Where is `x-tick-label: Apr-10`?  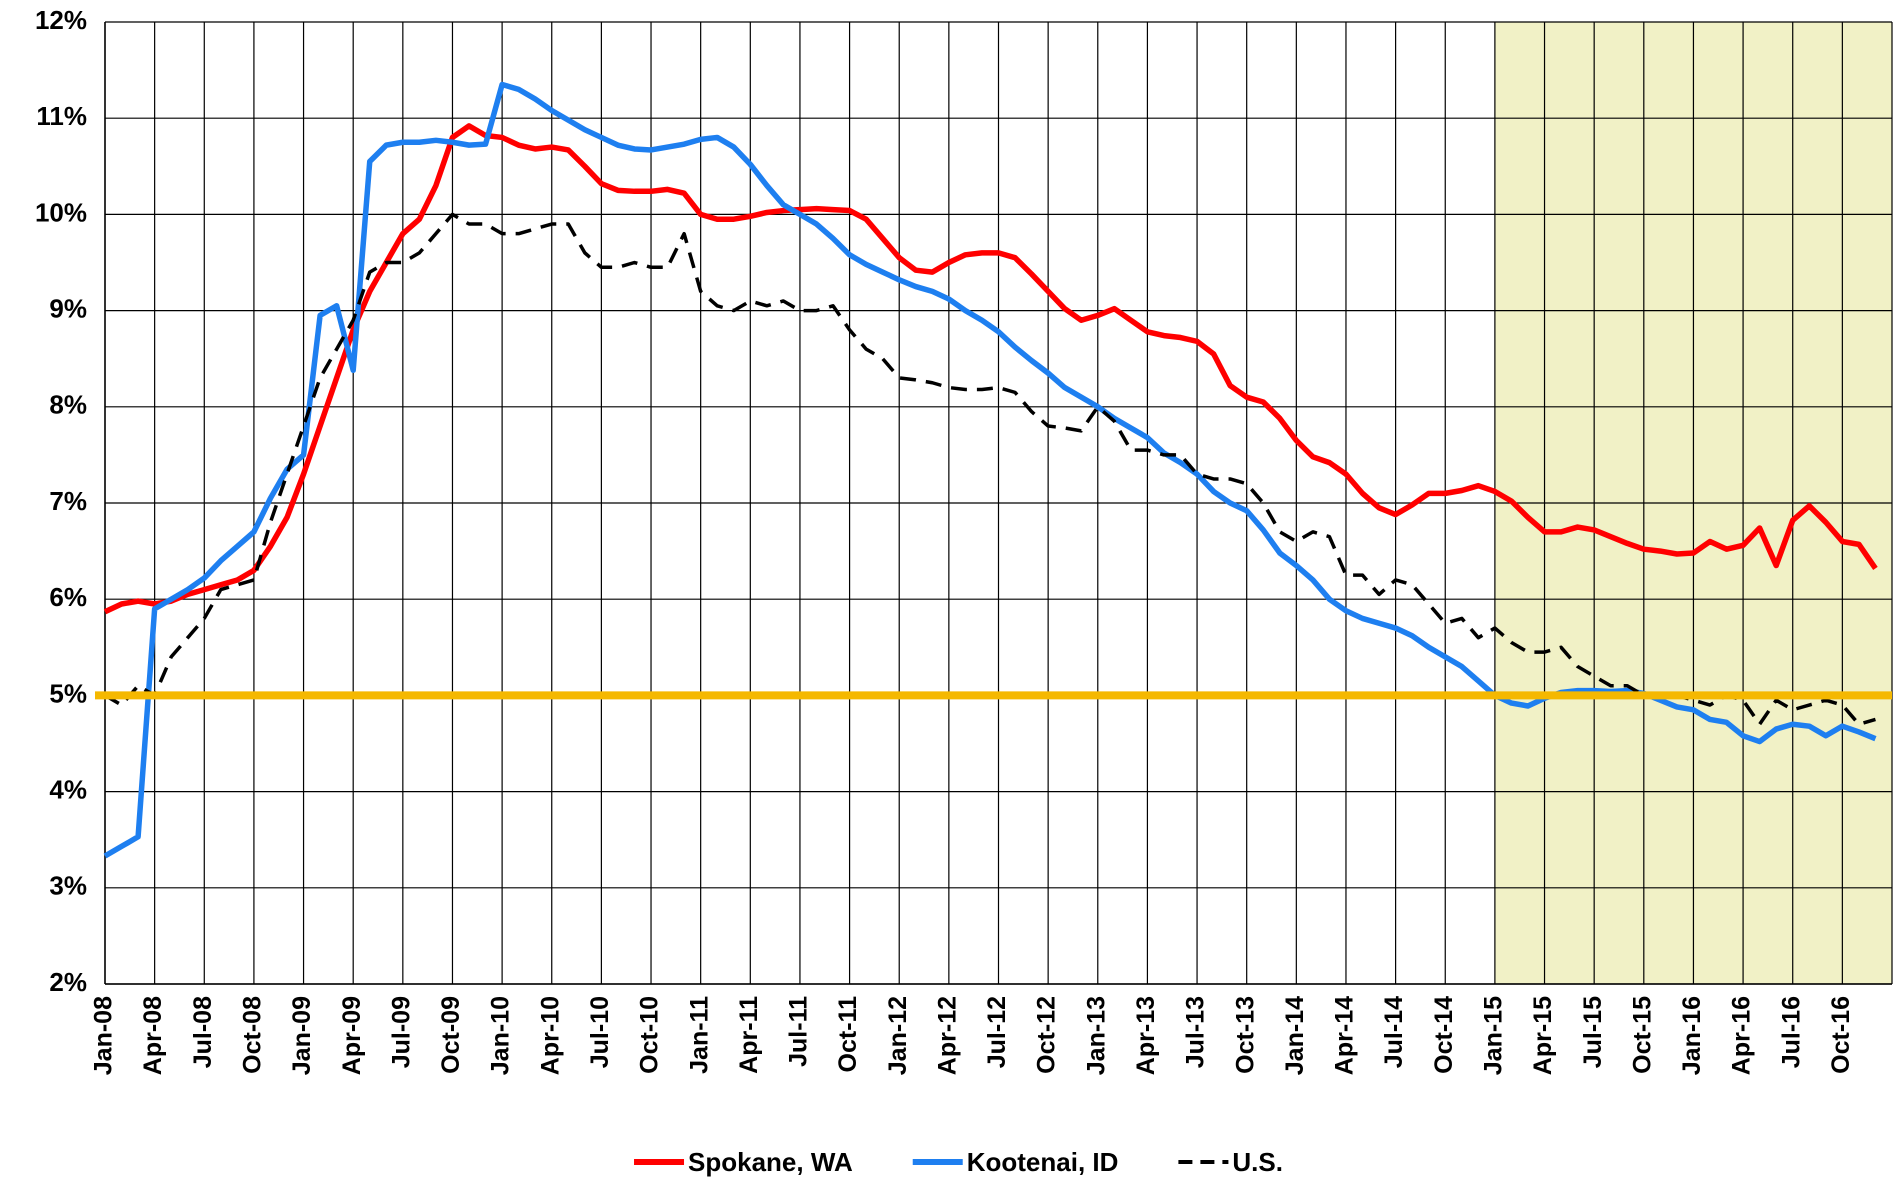
x-tick-label: Apr-10 is located at coordinates (550, 1035).